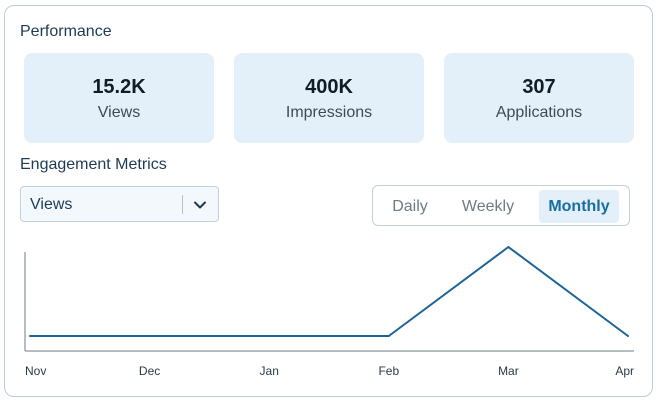 This screenshot has height=402, width=660. I want to click on stat-label: Applications, so click(539, 112).